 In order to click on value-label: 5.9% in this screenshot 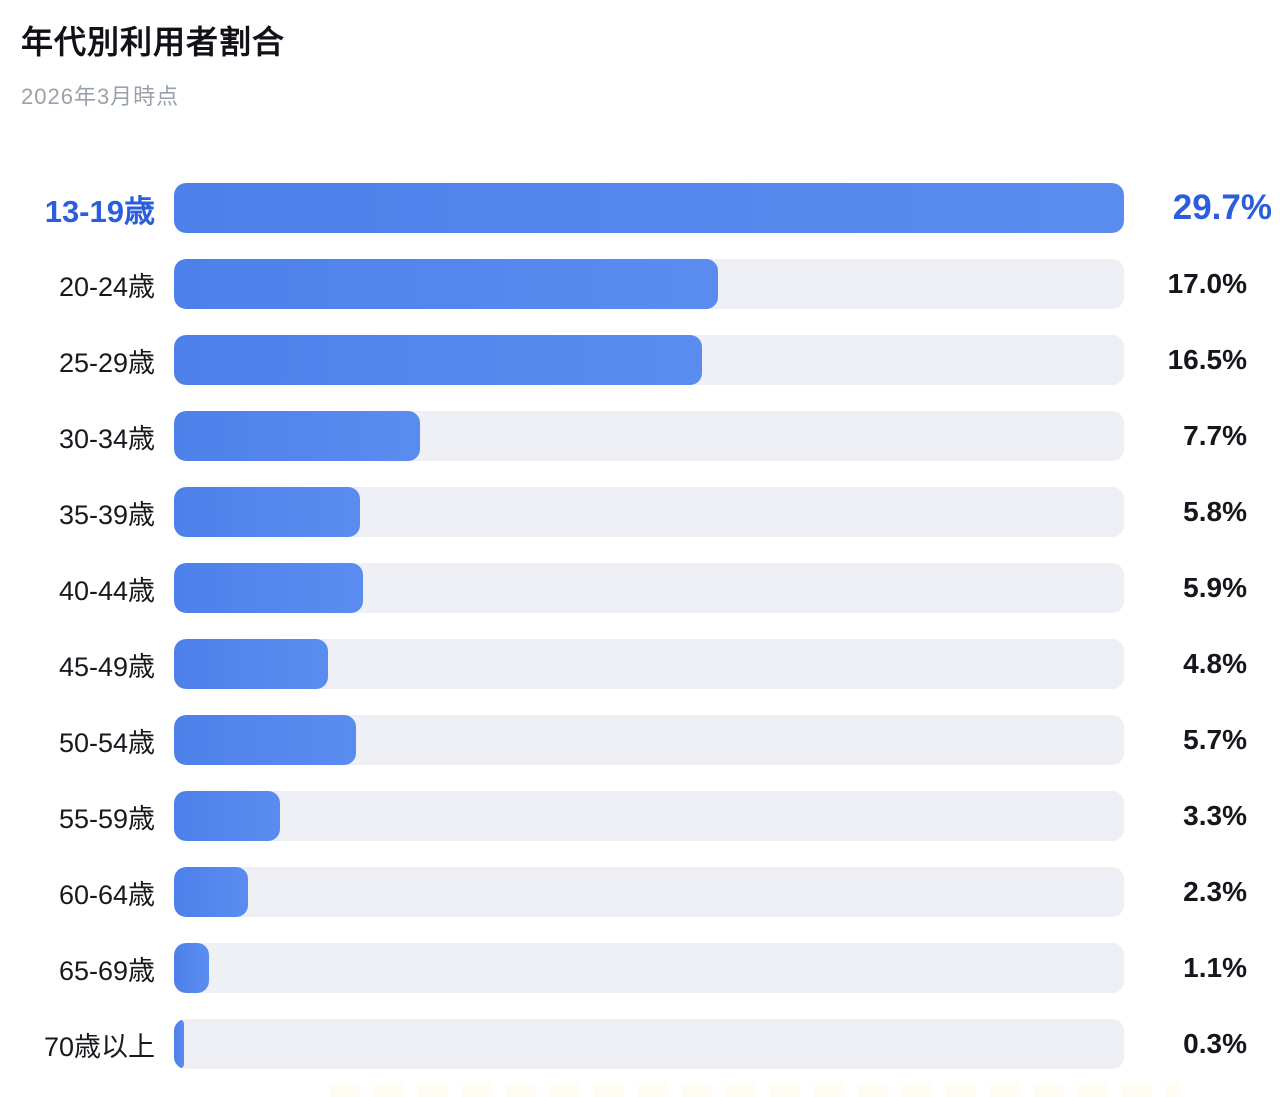, I will do `click(1215, 587)`.